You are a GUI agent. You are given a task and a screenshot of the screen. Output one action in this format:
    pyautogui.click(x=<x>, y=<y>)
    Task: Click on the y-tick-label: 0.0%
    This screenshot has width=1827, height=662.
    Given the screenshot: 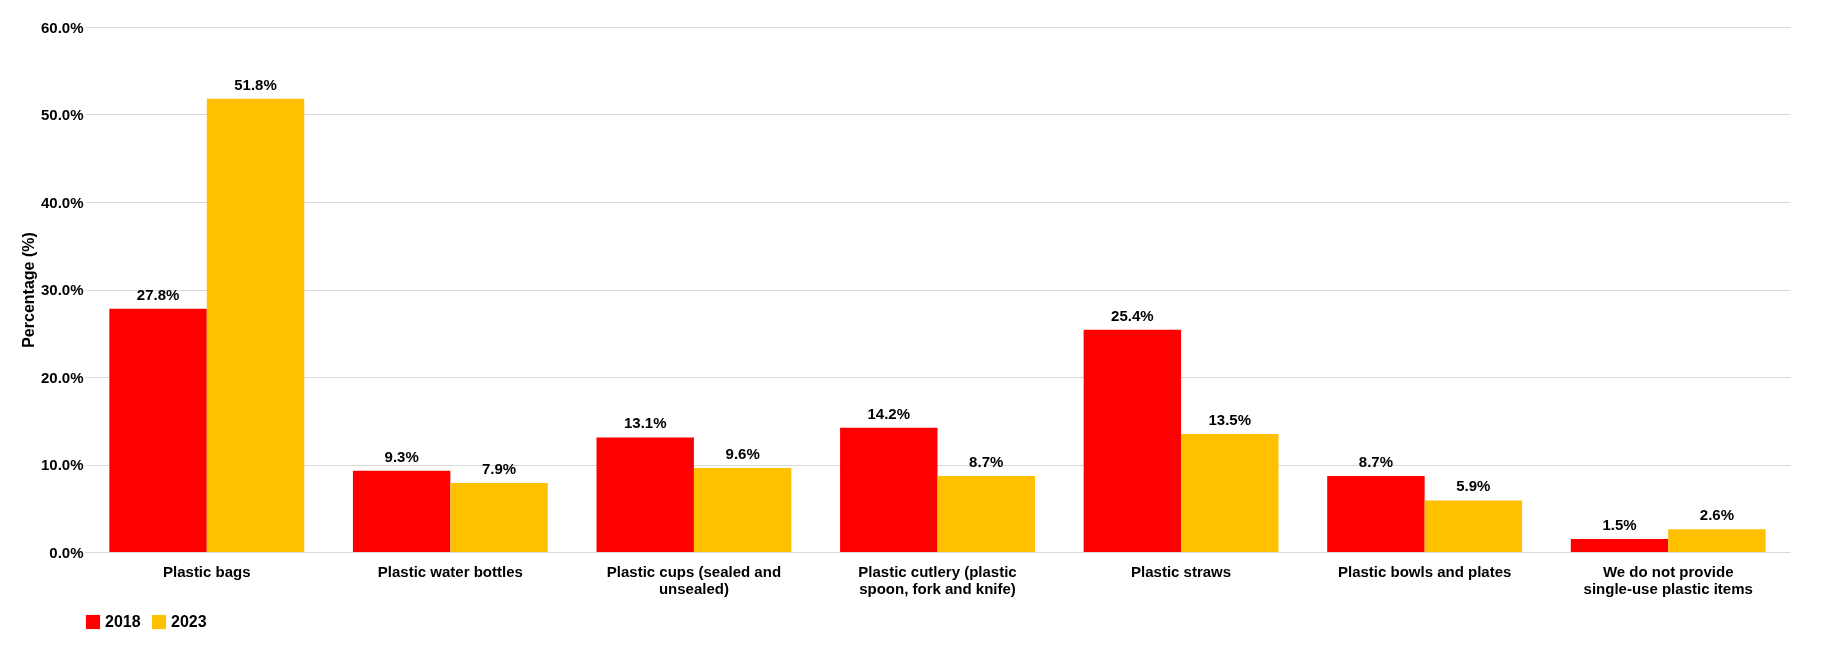 What is the action you would take?
    pyautogui.click(x=66, y=552)
    